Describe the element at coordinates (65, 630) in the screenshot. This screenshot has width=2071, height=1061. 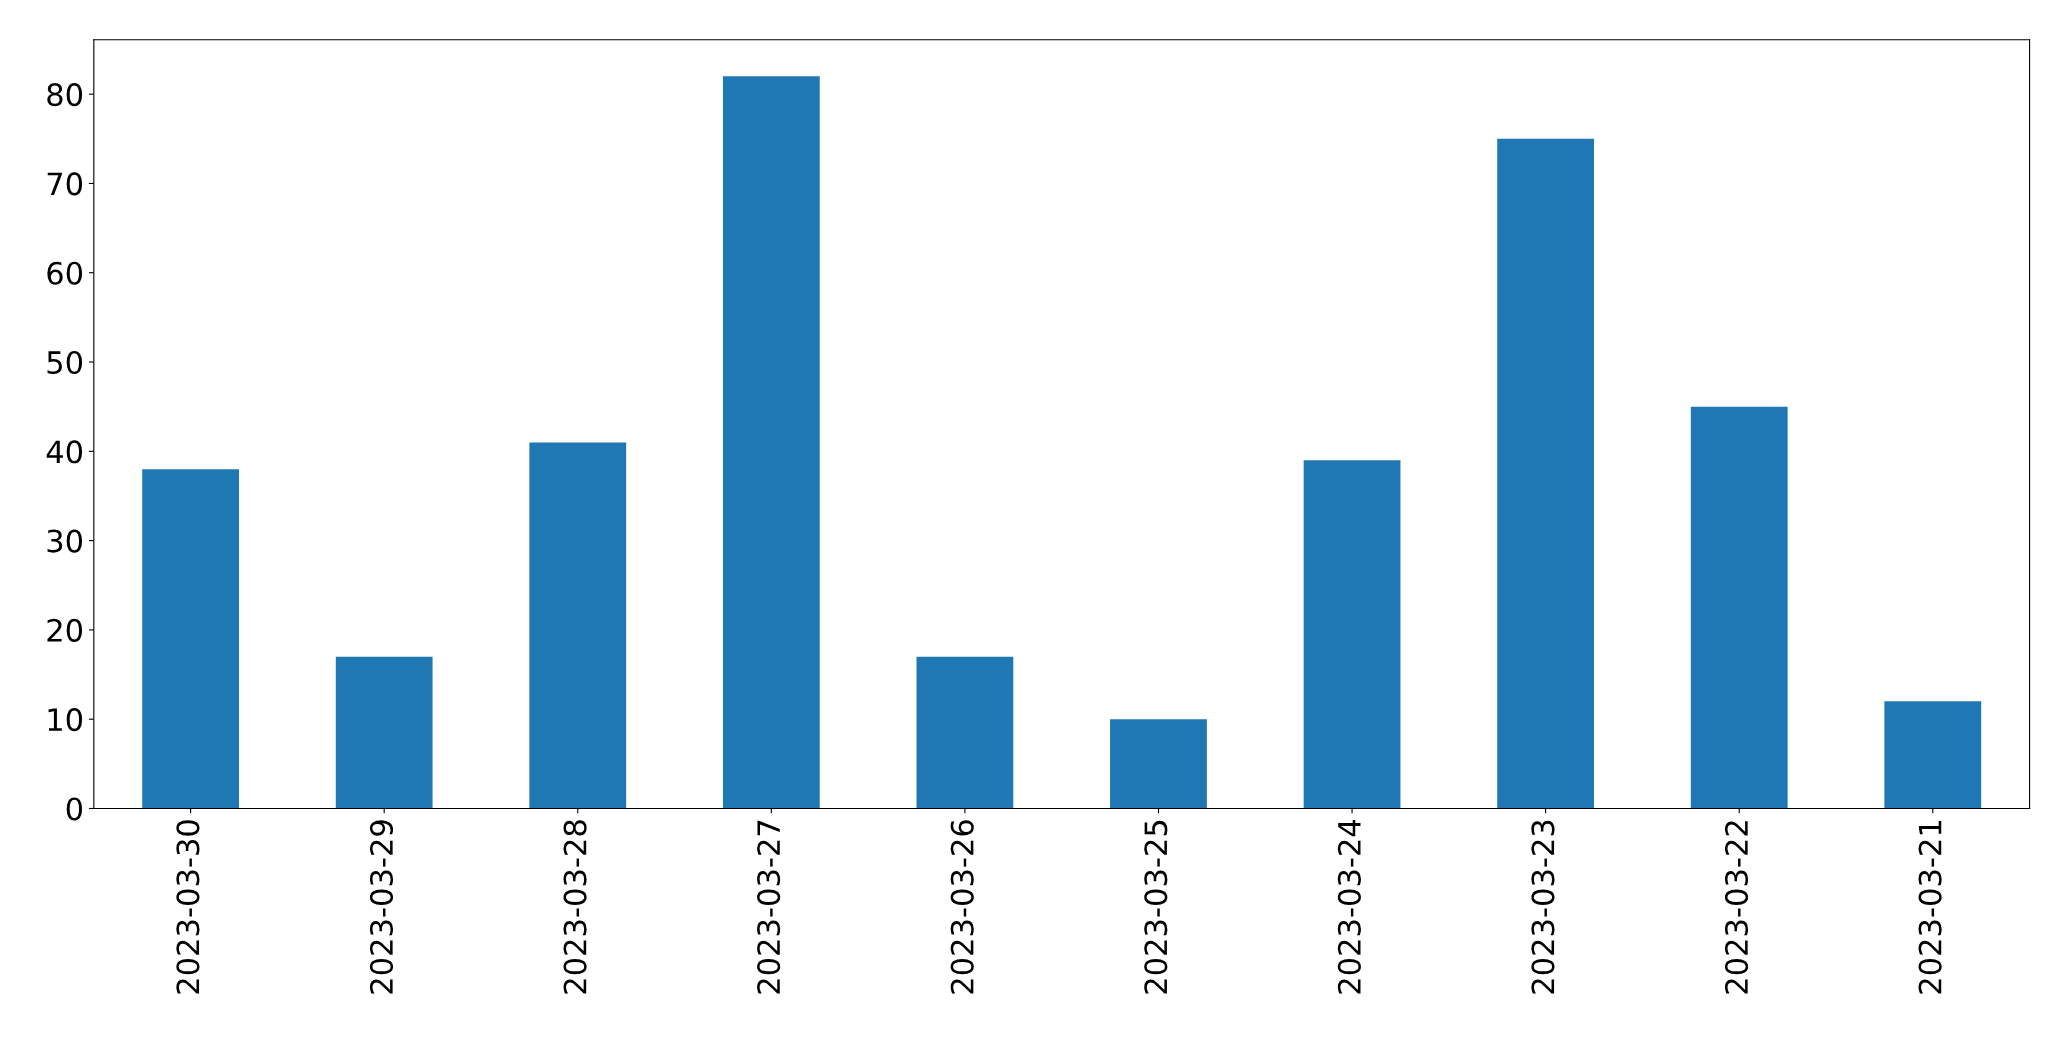
I see `y-tick-label: 20` at that location.